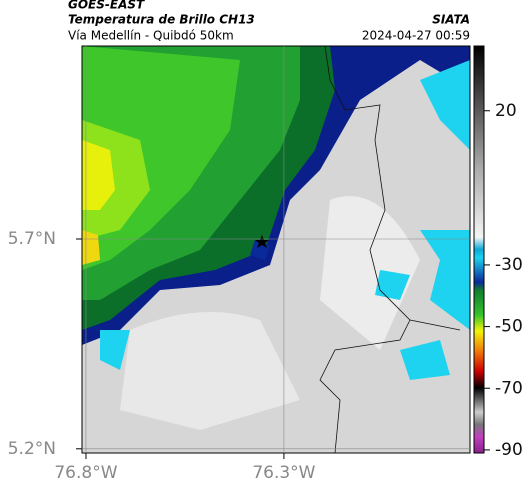 The width and height of the screenshot is (526, 491). Describe the element at coordinates (161, 20) in the screenshot. I see `title: Temperatura de Brillo CH13` at that location.